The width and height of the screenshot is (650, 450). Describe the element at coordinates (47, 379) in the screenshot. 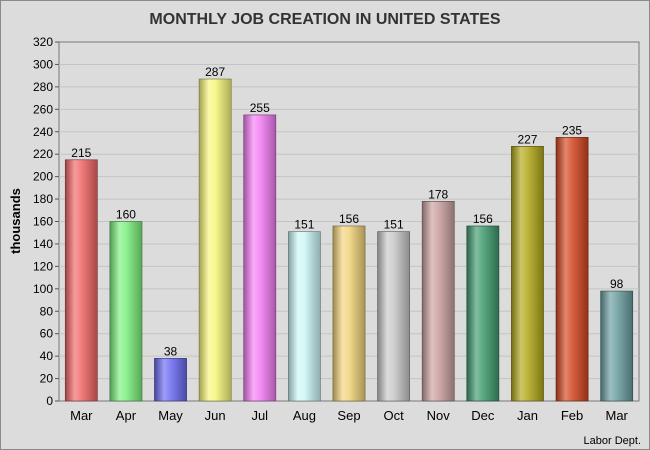

I see `y-tick-label: 20` at that location.